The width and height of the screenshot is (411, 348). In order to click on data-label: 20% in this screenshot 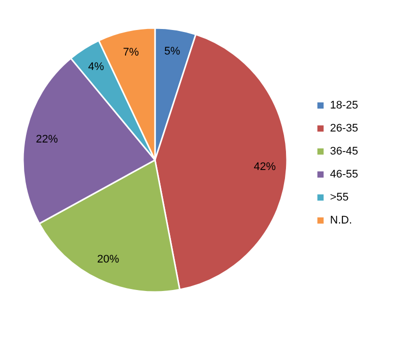, I will do `click(108, 260)`.